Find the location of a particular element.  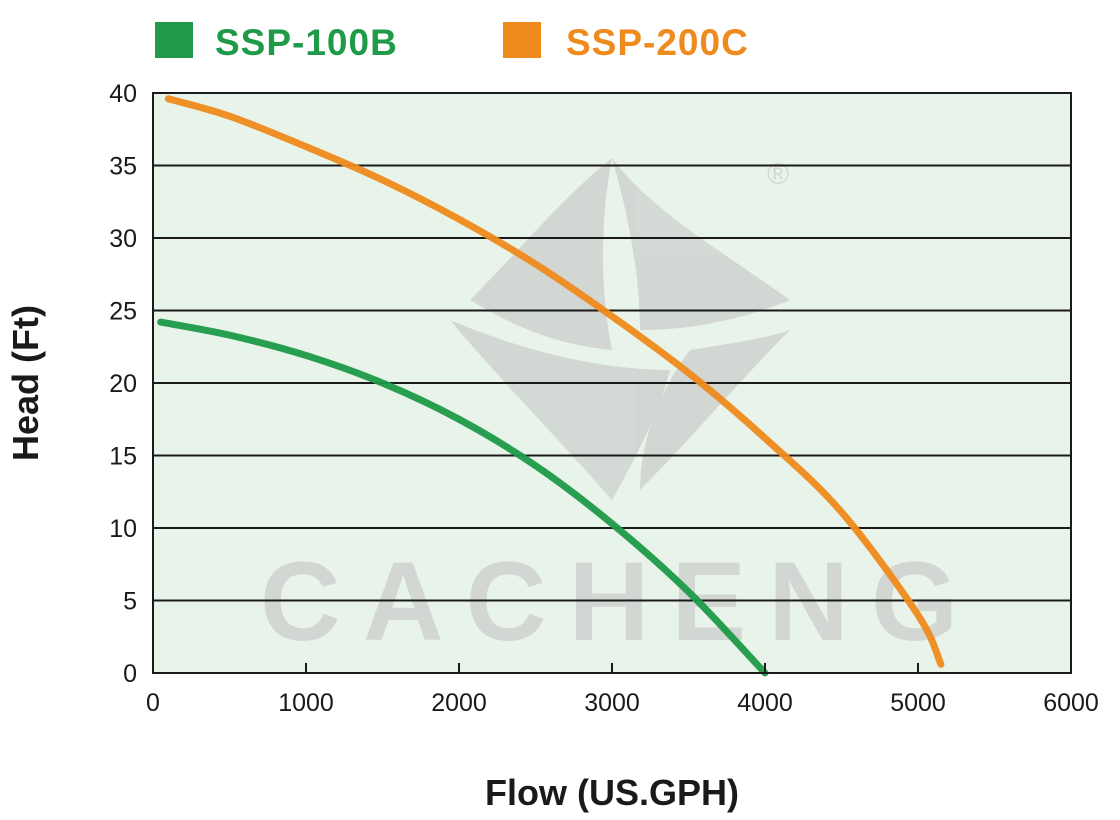

y-tick-label-30: 30 is located at coordinates (123, 239).